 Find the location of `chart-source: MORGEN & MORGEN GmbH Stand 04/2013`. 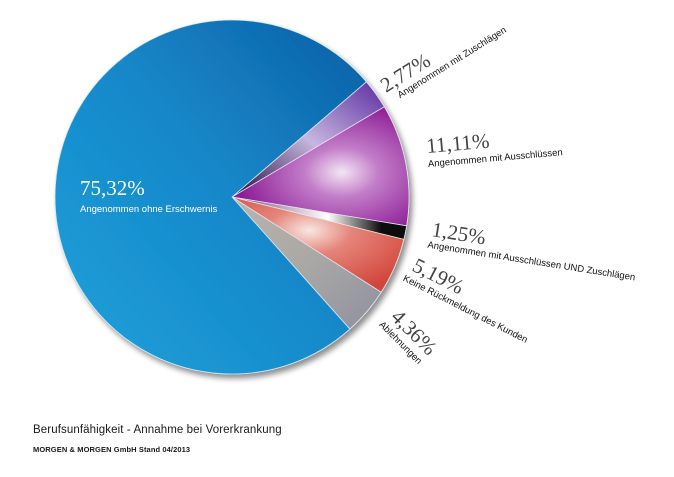

chart-source: MORGEN & MORGEN GmbH Stand 04/2013 is located at coordinates (112, 449).